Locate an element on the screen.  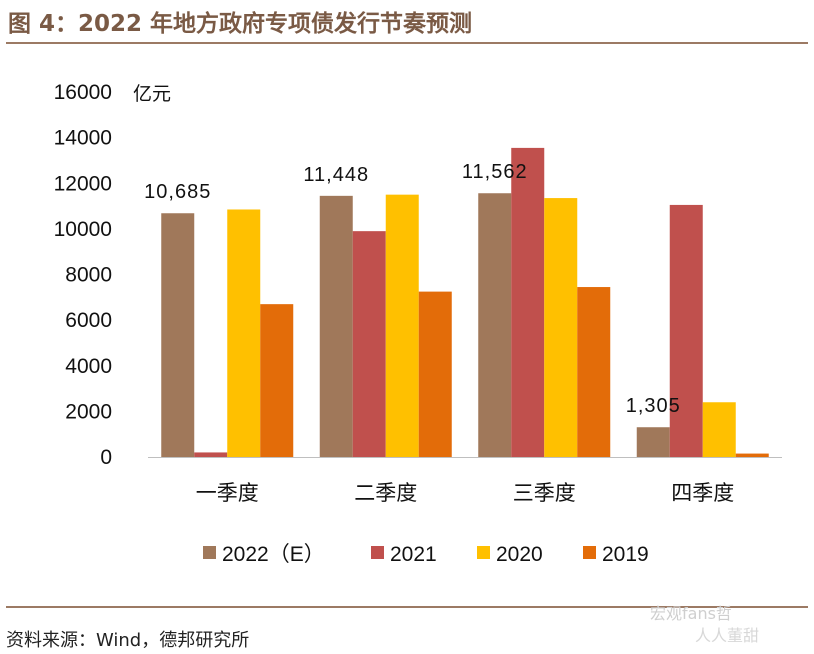
title-divider is located at coordinates (407, 43).